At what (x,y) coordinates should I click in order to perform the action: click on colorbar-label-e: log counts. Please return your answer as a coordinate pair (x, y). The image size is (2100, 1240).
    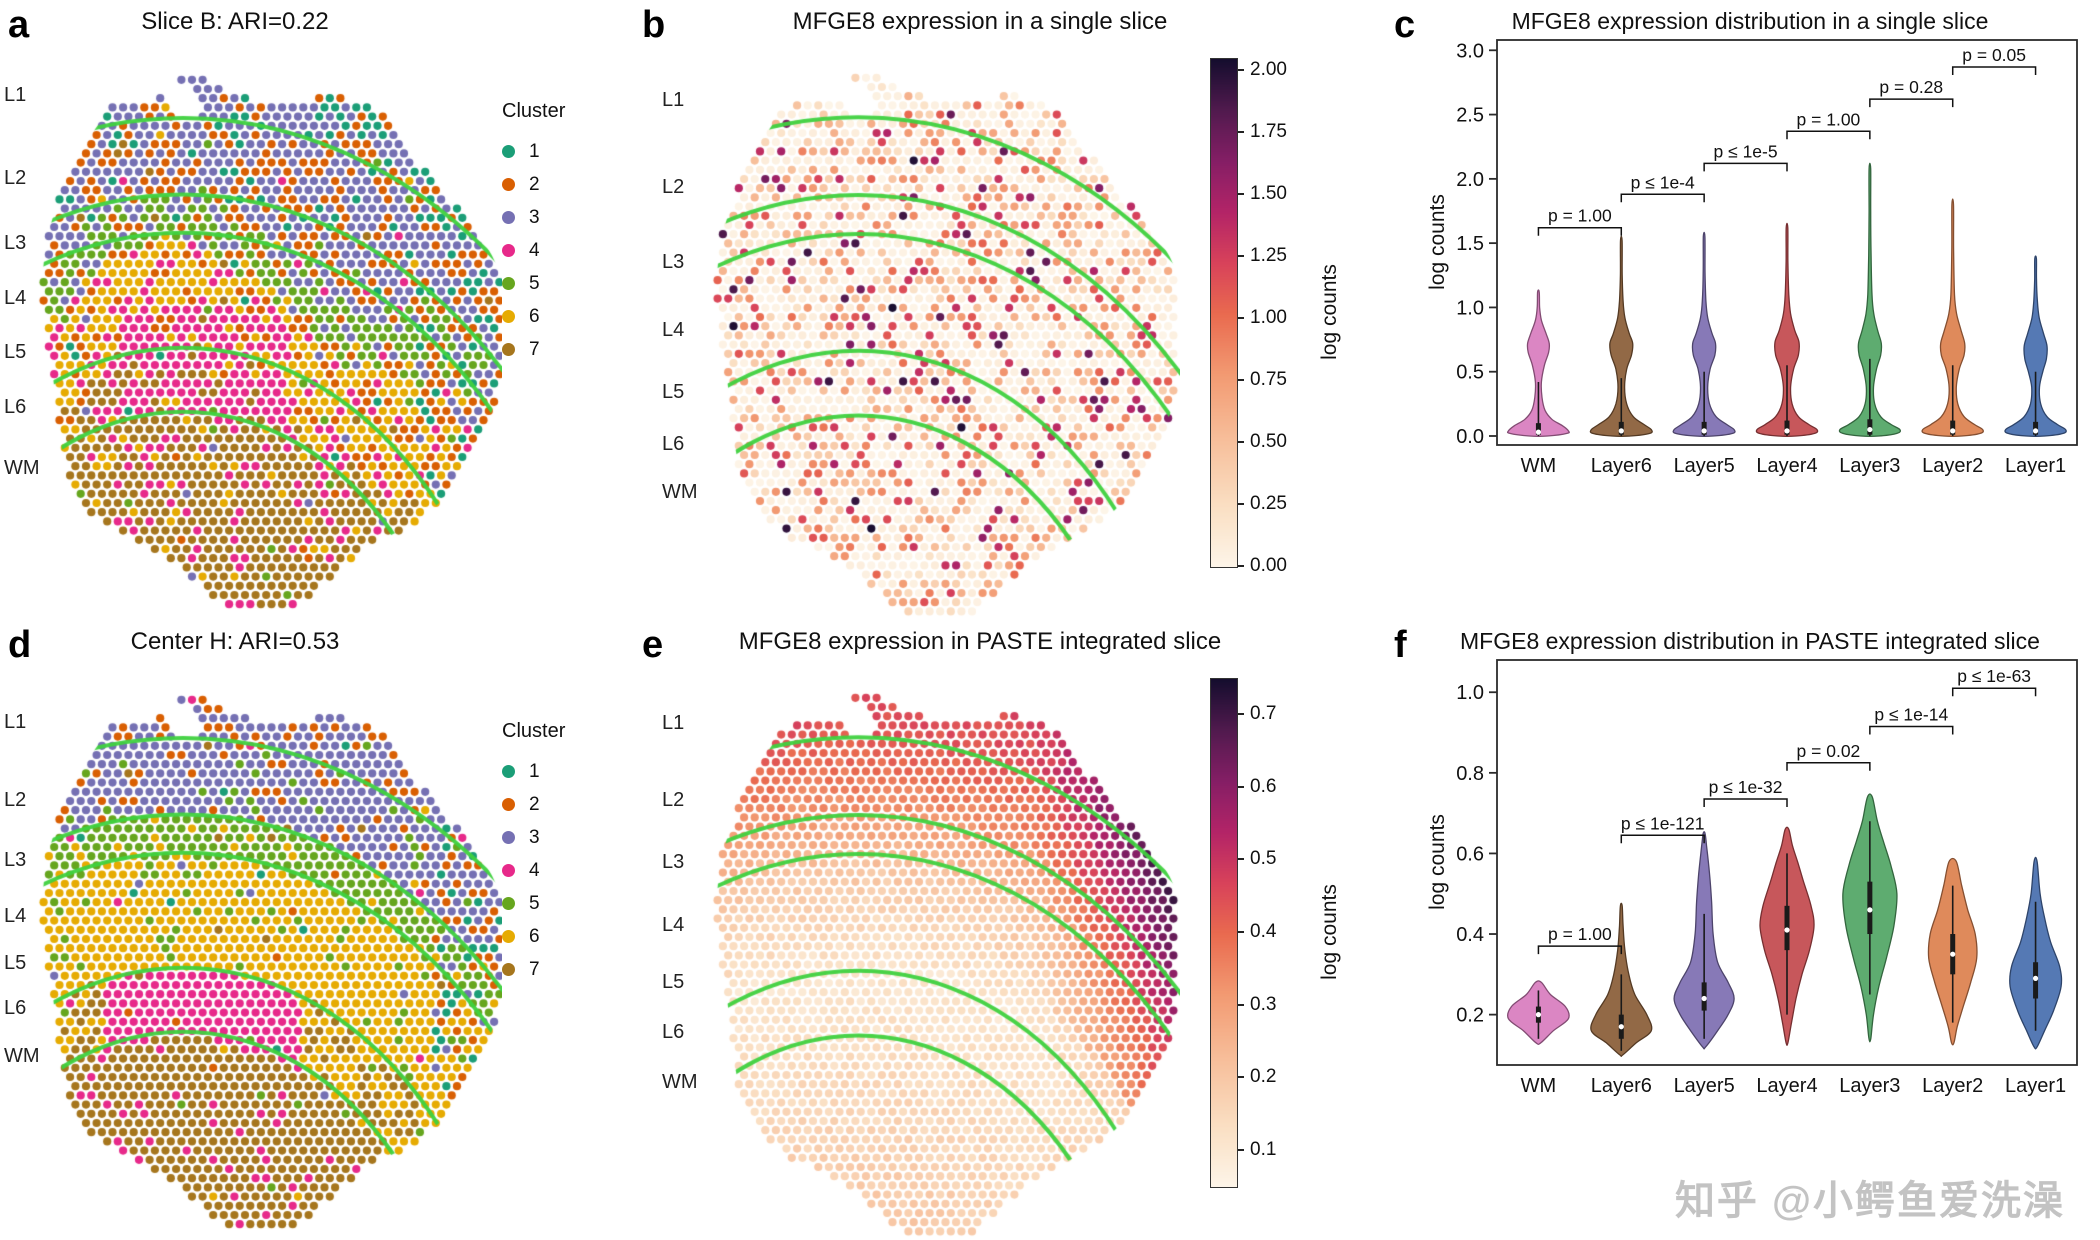
    Looking at the image, I should click on (1329, 932).